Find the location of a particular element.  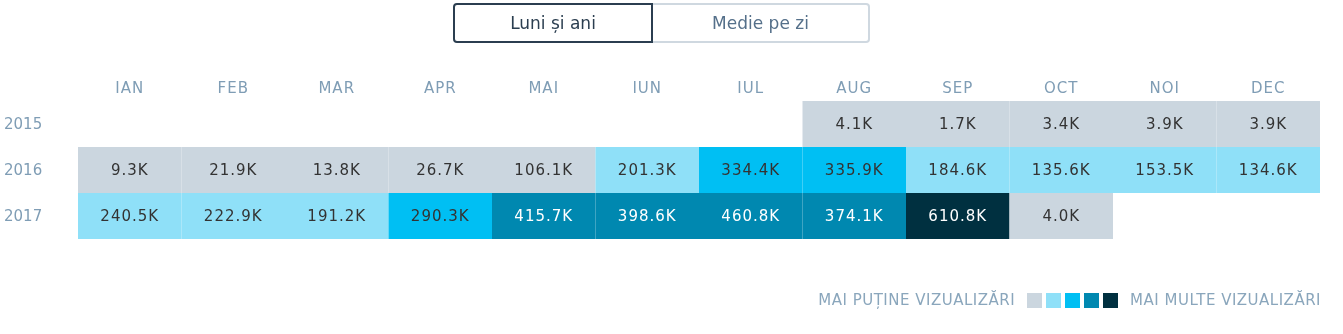

data-label: 460.8K is located at coordinates (751, 216).